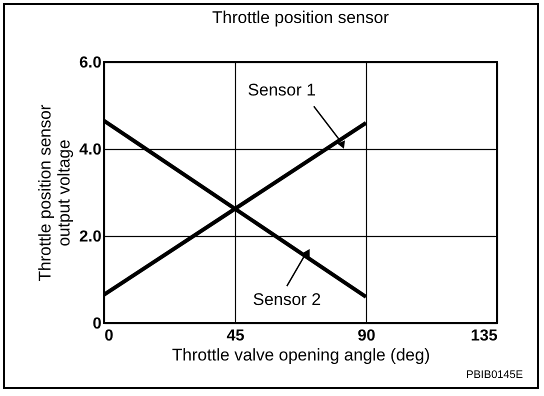  Describe the element at coordinates (286, 300) in the screenshot. I see `annotation: Sensor 2` at that location.